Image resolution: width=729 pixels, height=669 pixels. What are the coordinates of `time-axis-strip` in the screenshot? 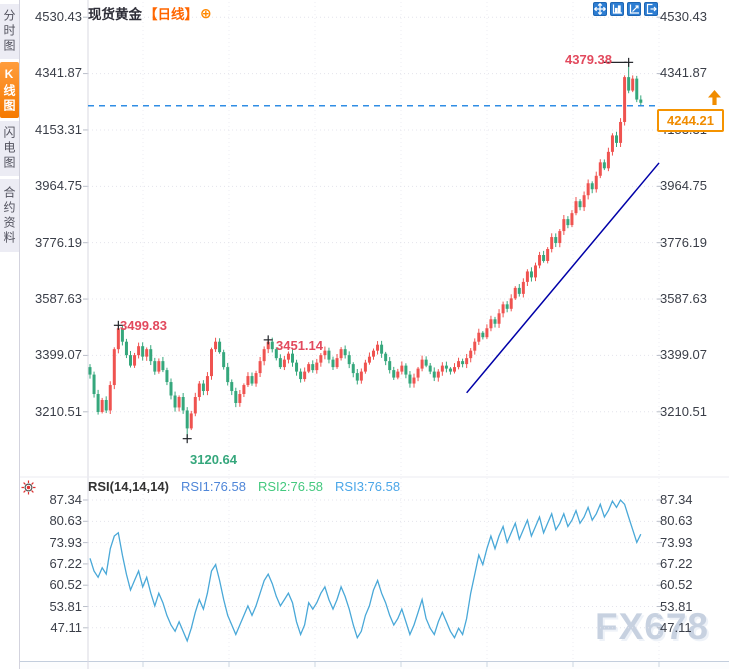 It's located at (374, 665).